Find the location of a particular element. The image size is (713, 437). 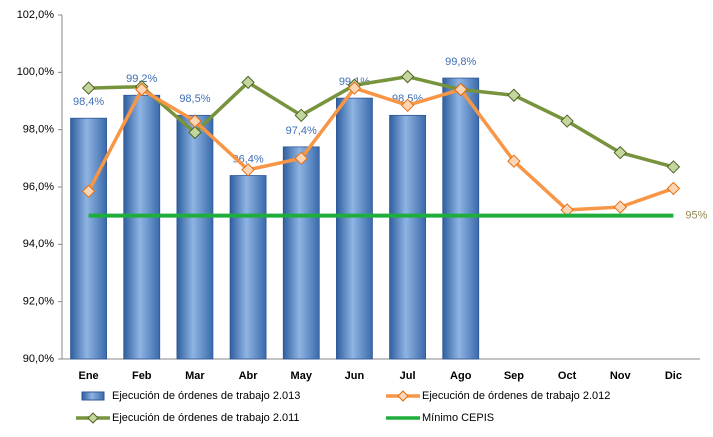

x-tick-label: Dic is located at coordinates (673, 376).